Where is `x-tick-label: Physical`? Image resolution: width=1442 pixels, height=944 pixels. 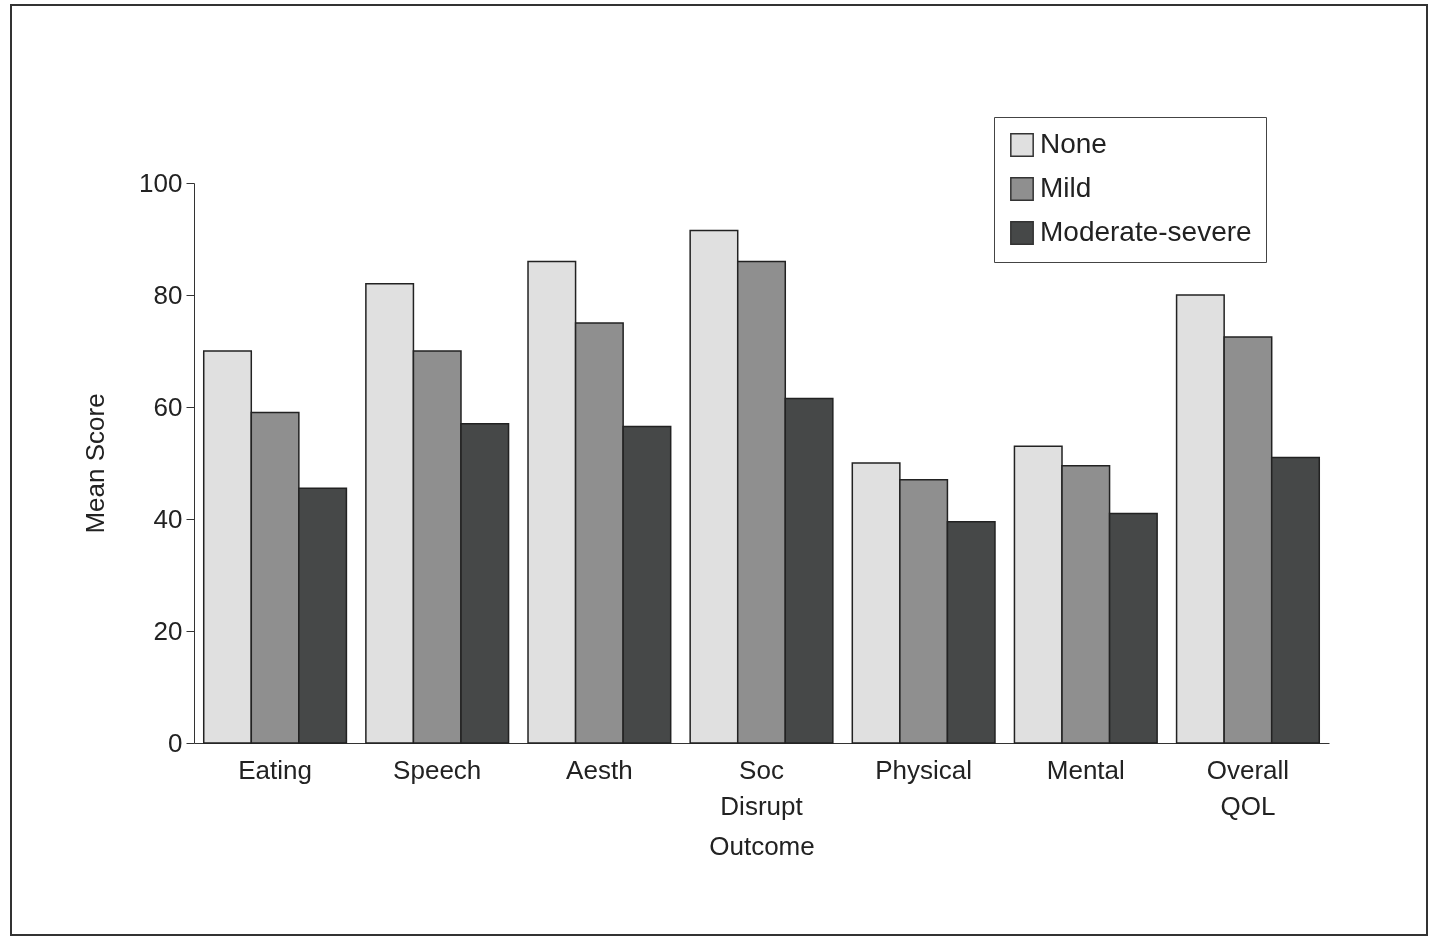
x-tick-label: Physical is located at coordinates (924, 769).